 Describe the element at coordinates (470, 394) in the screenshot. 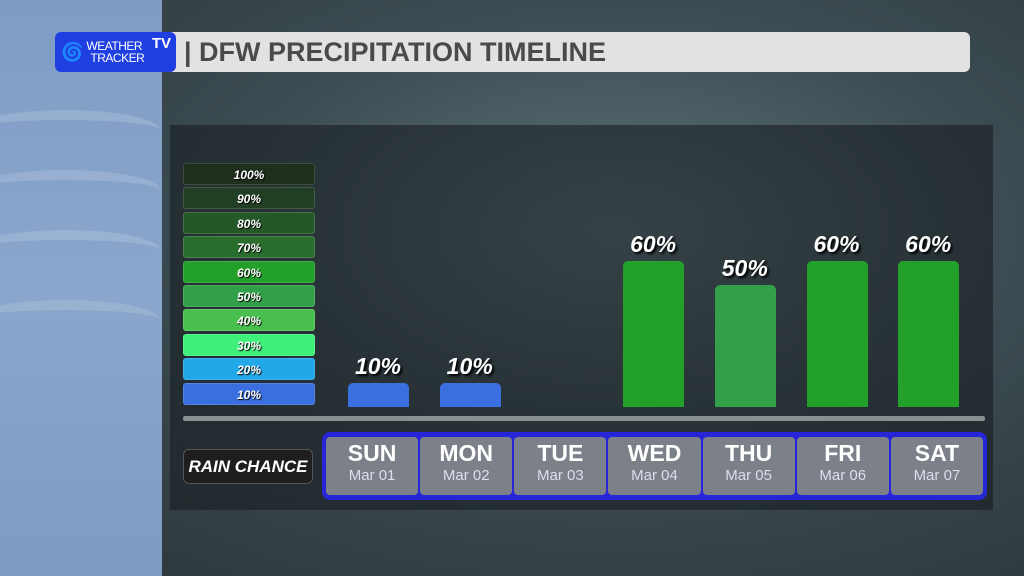

I see `bar-mon` at that location.